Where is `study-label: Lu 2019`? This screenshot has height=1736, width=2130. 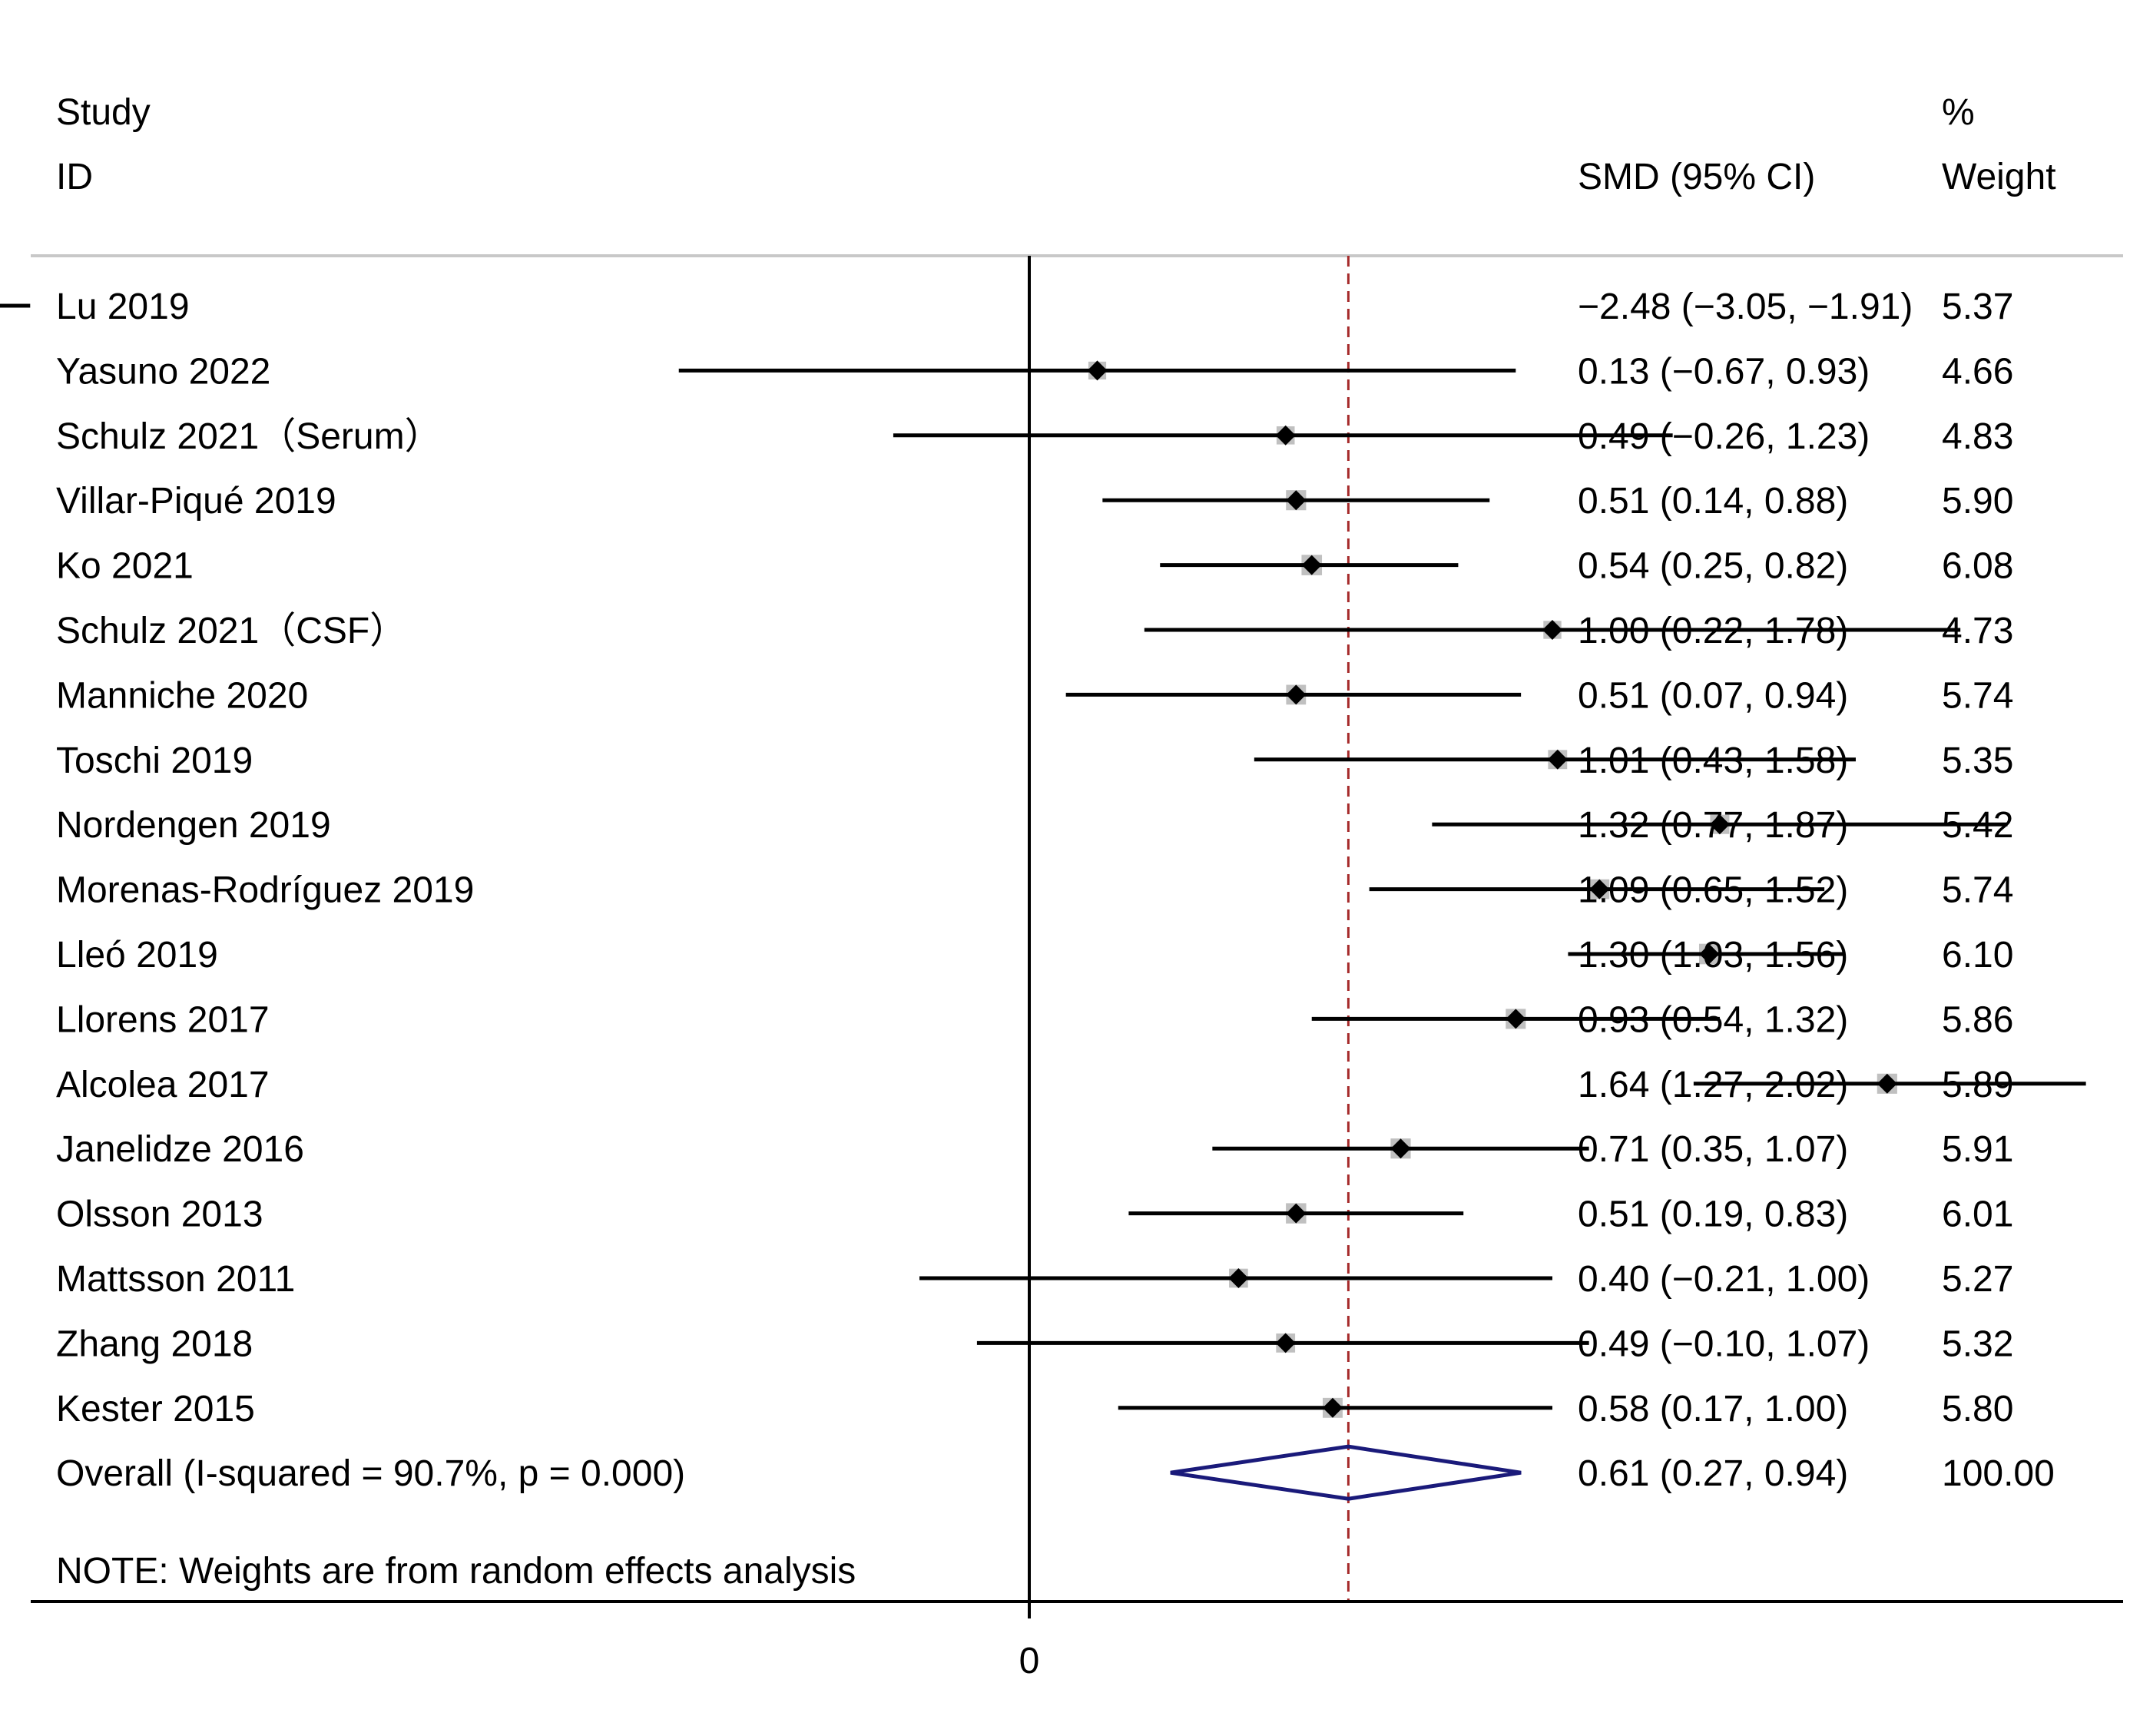
study-label: Lu 2019 is located at coordinates (123, 307).